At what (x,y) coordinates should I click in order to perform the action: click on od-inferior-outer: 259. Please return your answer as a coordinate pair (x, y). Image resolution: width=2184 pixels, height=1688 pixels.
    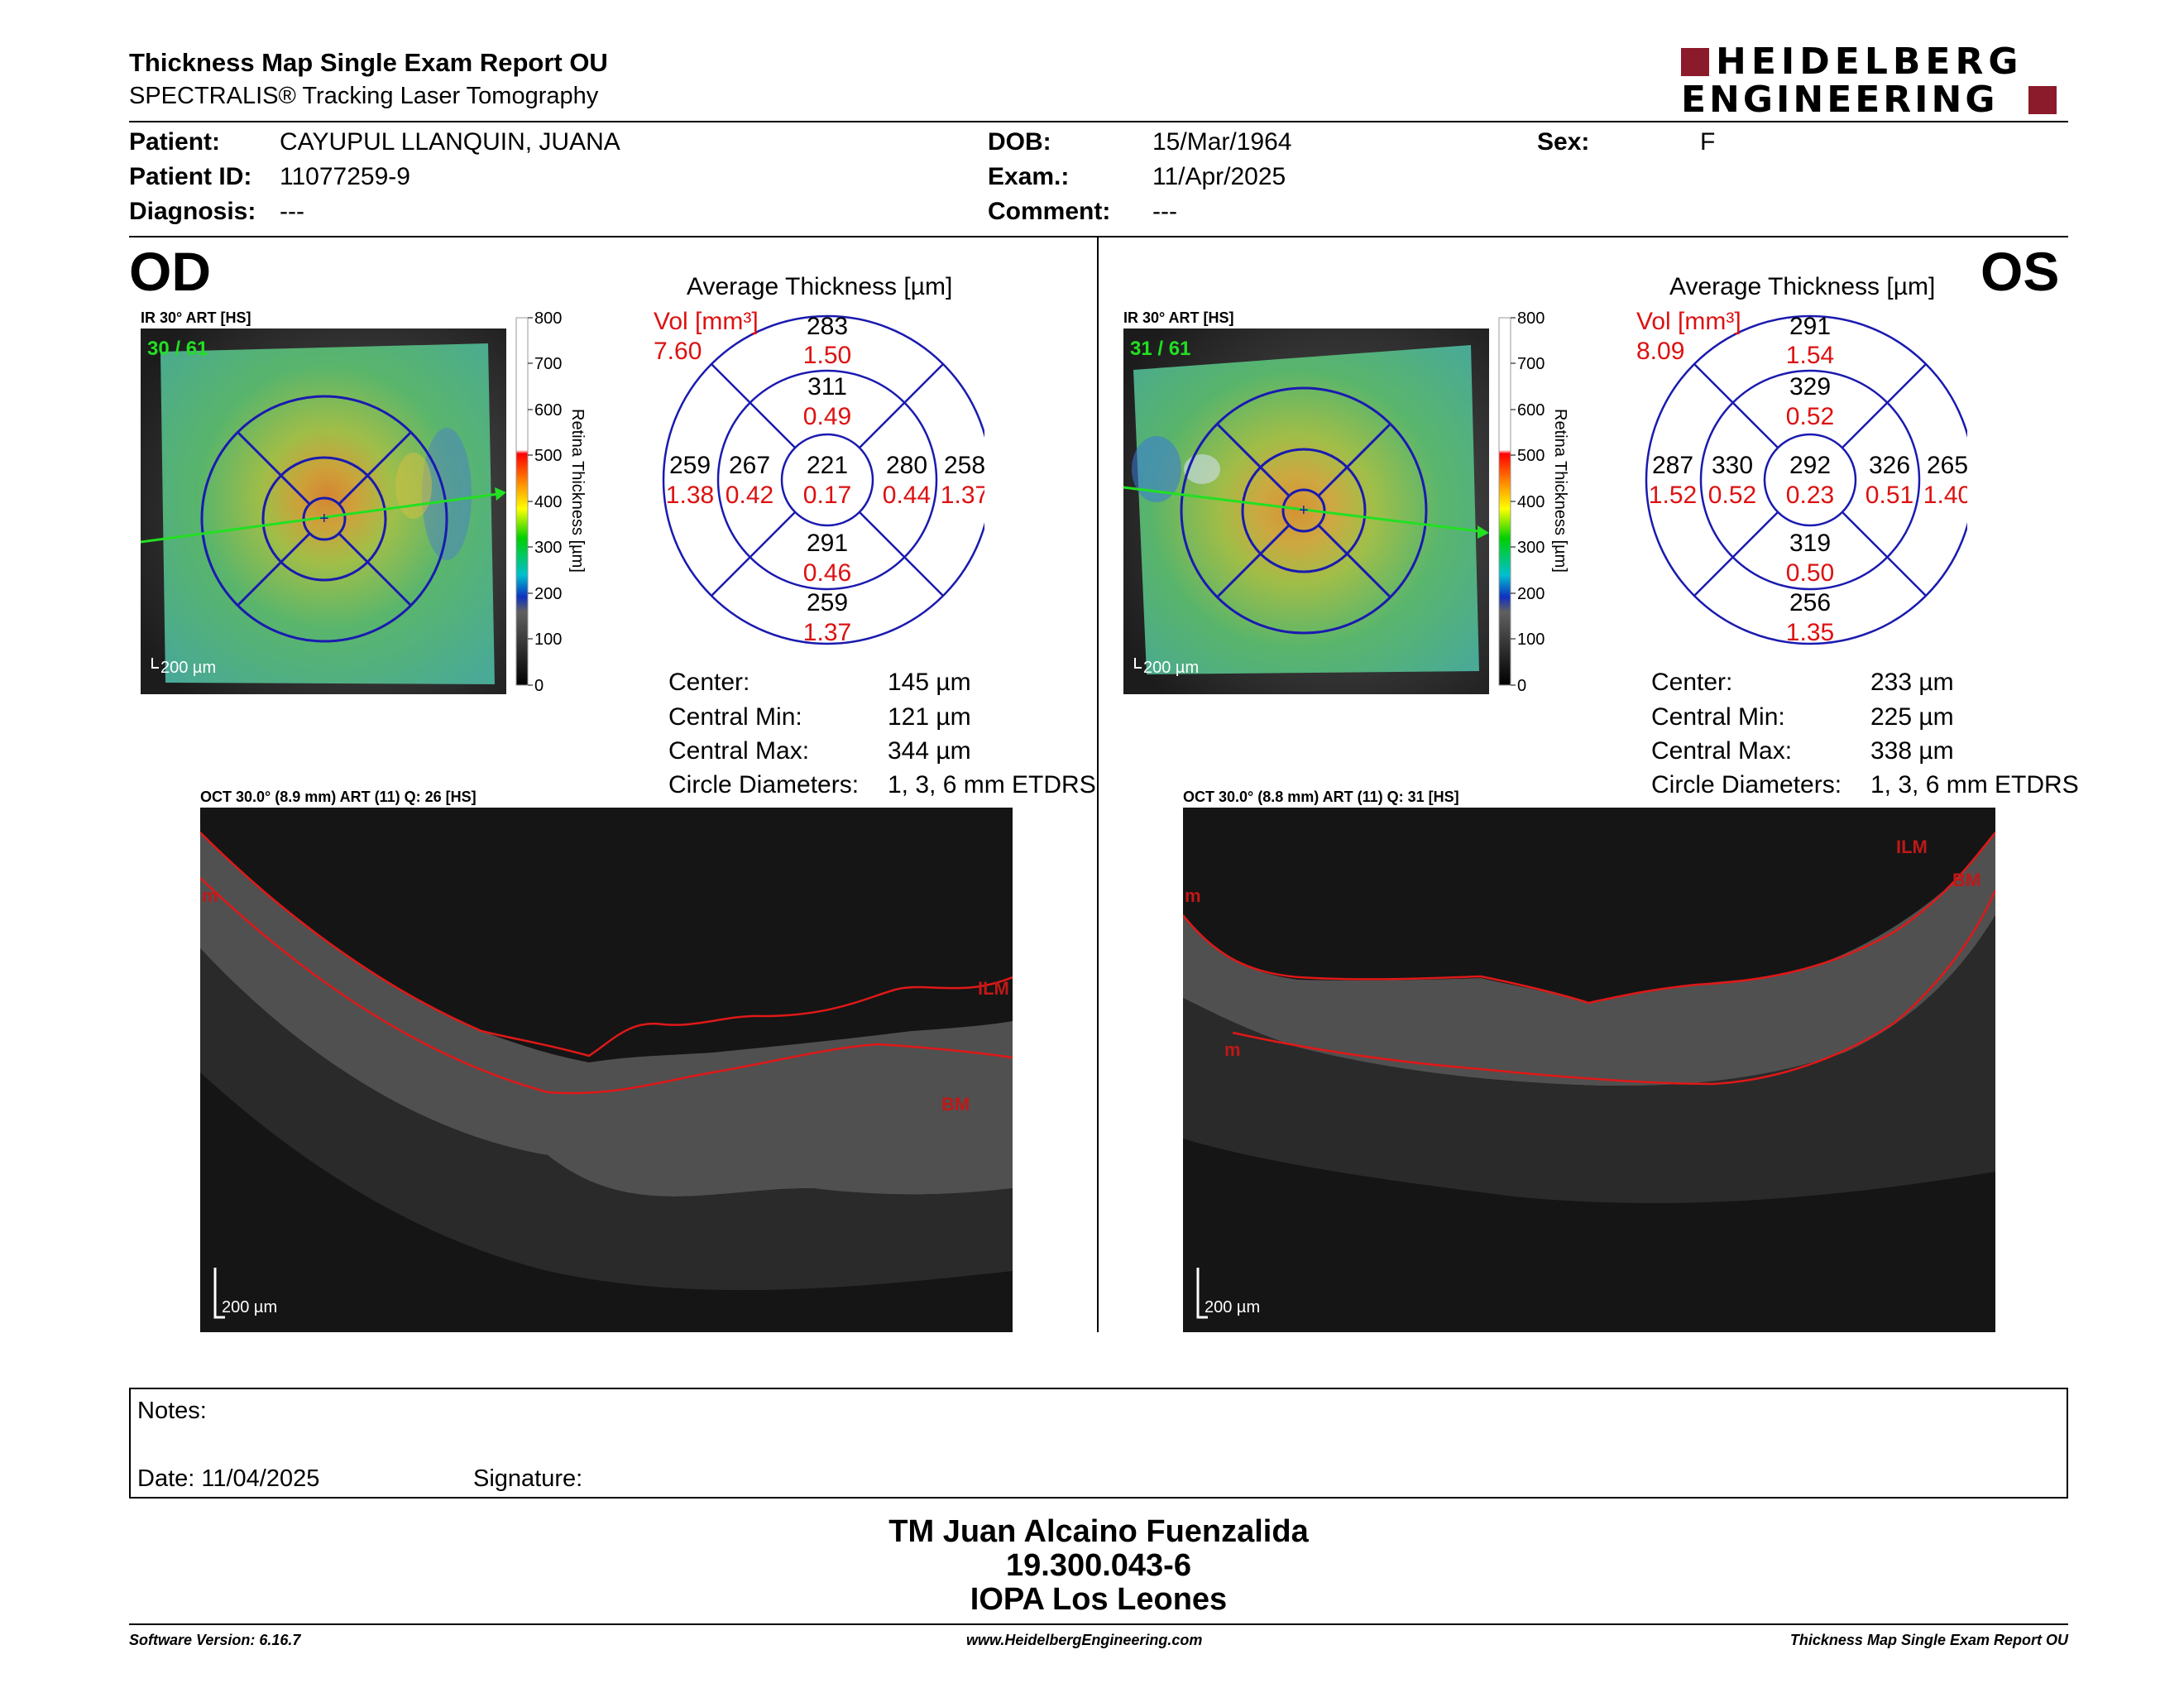
    Looking at the image, I should click on (827, 602).